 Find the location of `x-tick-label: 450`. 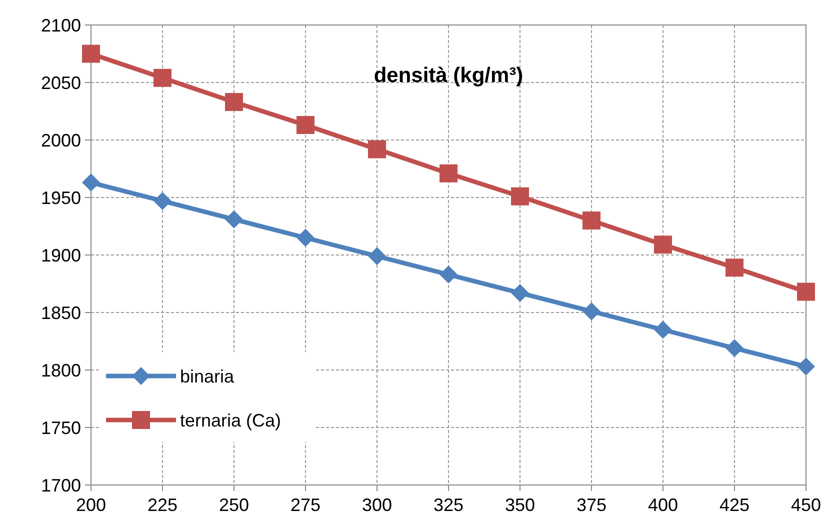

x-tick-label: 450 is located at coordinates (806, 505).